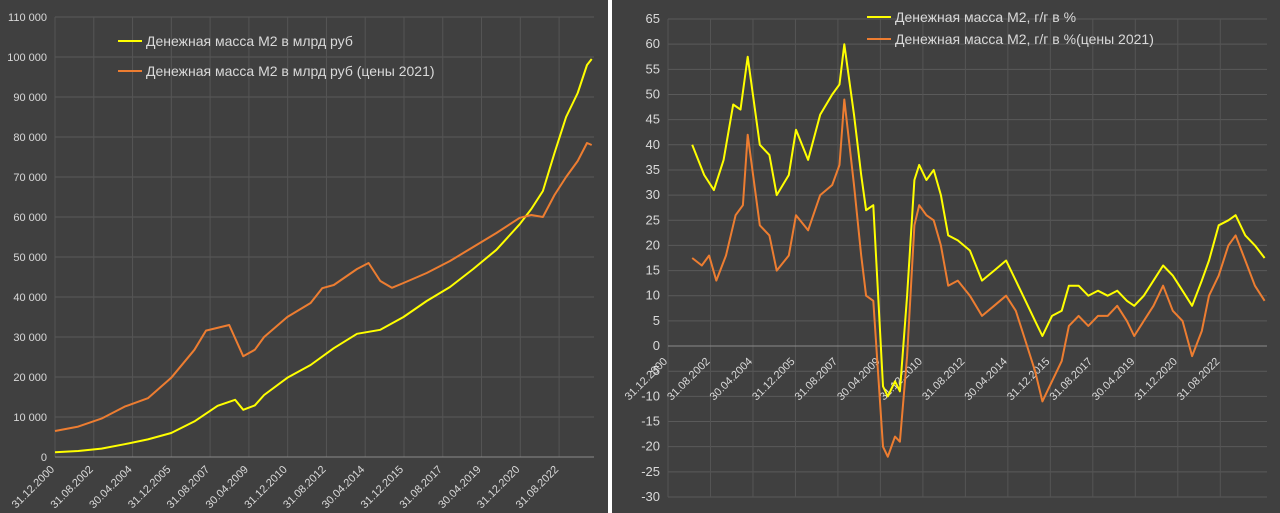 This screenshot has width=1280, height=513. What do you see at coordinates (653, 219) in the screenshot?
I see `y-tick-label: 25` at bounding box center [653, 219].